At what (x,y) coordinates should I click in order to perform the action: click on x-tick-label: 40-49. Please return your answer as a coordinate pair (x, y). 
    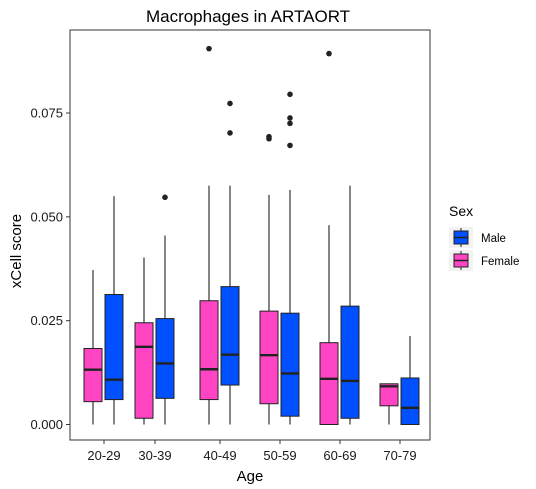
    Looking at the image, I should click on (219, 455).